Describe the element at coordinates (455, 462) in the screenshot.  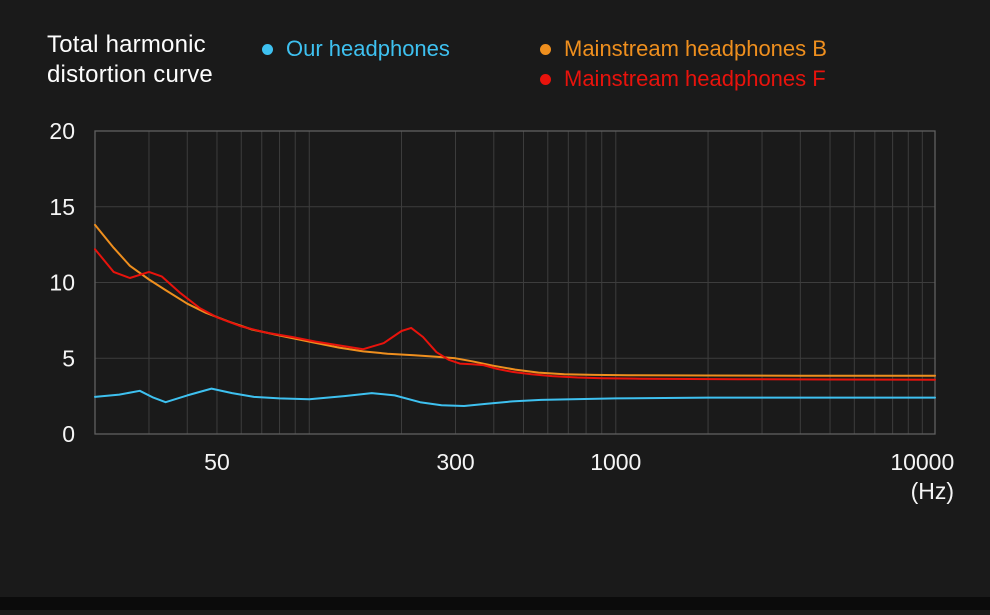
I see `x-tick-label: 300` at that location.